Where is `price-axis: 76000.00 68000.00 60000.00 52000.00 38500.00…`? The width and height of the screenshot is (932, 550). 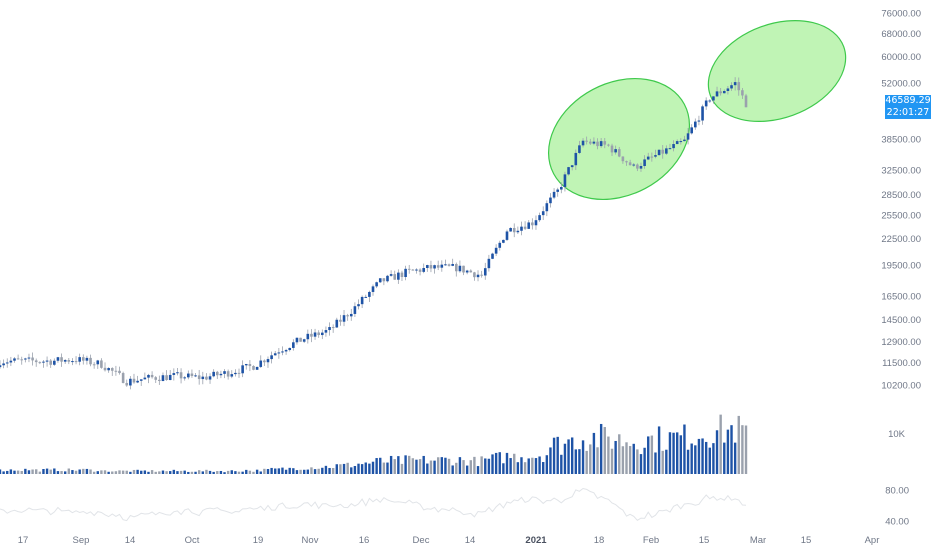
price-axis: 76000.00 68000.00 60000.00 52000.00 38500.00… is located at coordinates (901, 267).